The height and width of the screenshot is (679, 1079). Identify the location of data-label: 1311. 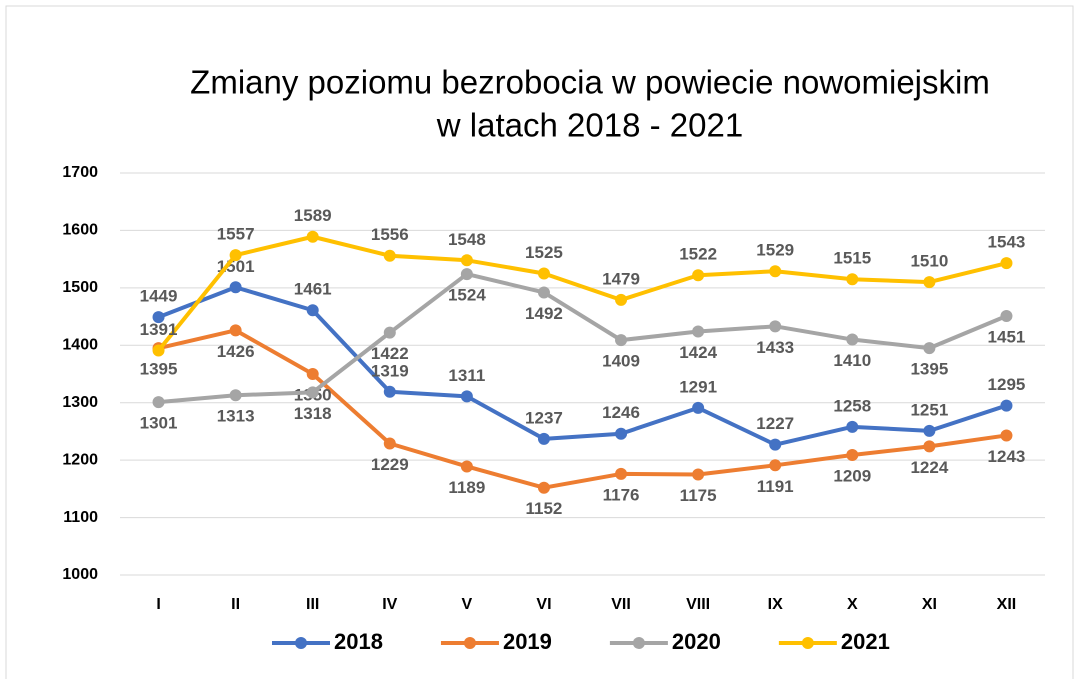
(466, 375).